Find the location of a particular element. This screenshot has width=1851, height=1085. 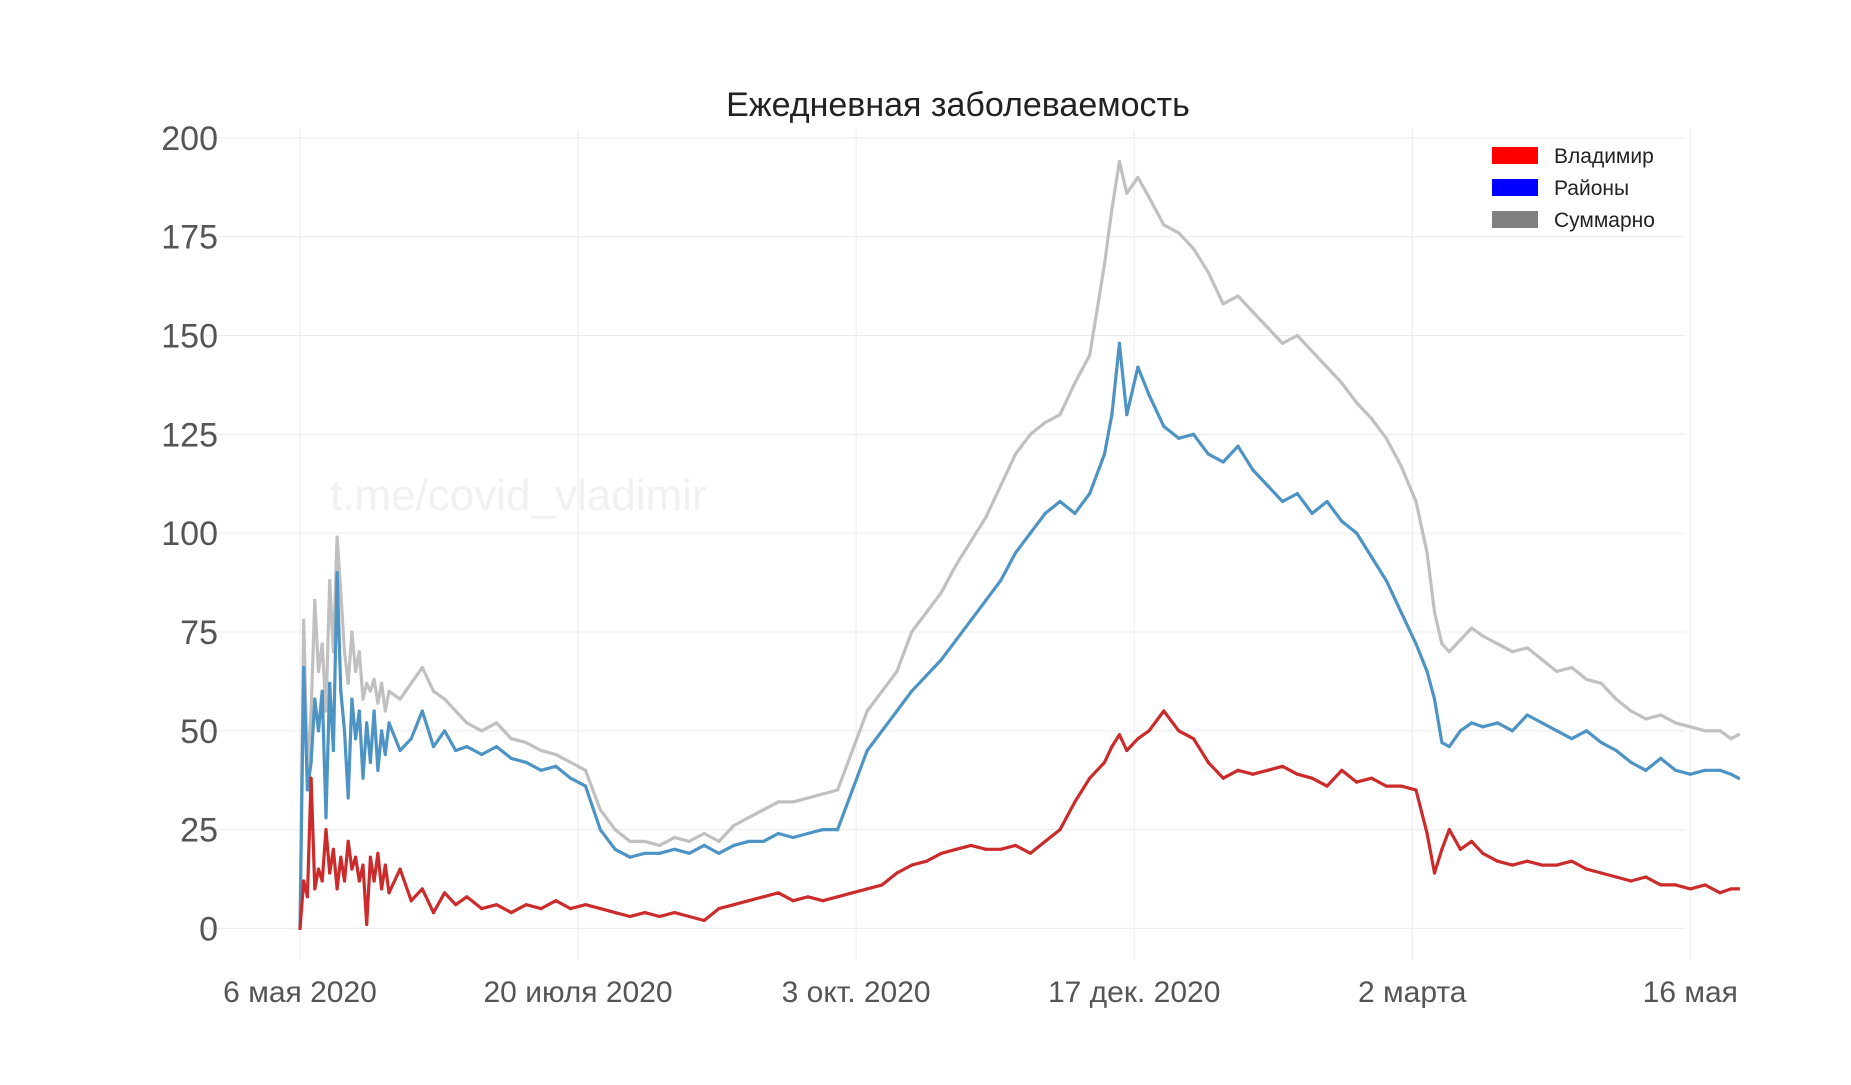

y-tick-label: 150 is located at coordinates (189, 337).